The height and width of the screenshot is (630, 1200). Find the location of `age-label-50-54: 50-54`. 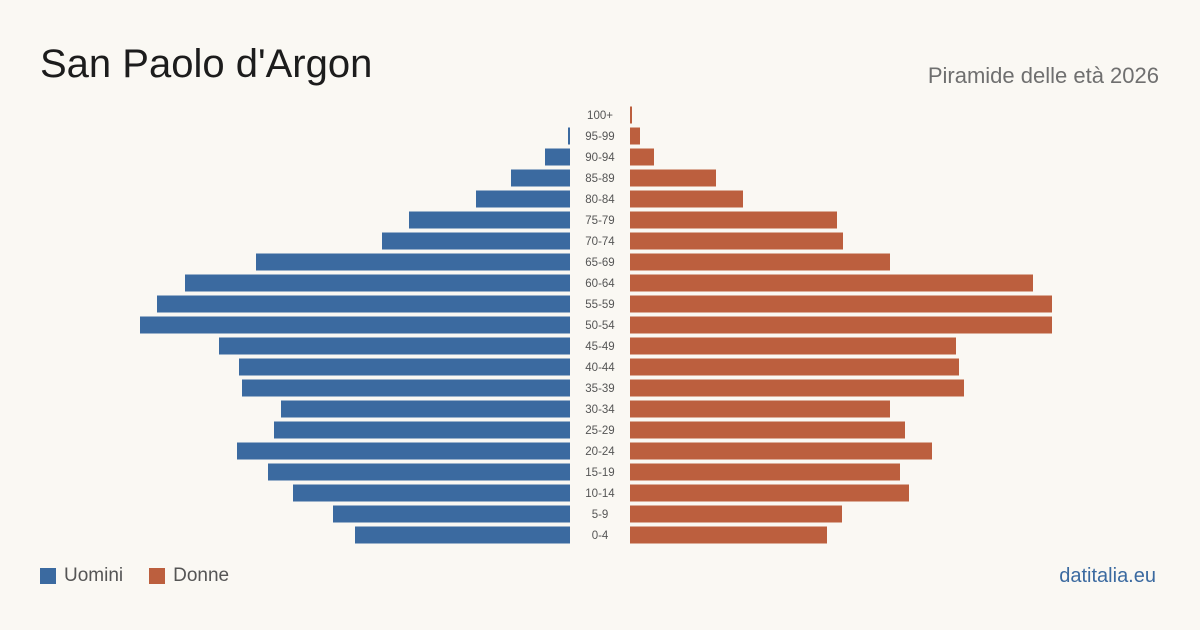

age-label-50-54: 50-54 is located at coordinates (600, 326).